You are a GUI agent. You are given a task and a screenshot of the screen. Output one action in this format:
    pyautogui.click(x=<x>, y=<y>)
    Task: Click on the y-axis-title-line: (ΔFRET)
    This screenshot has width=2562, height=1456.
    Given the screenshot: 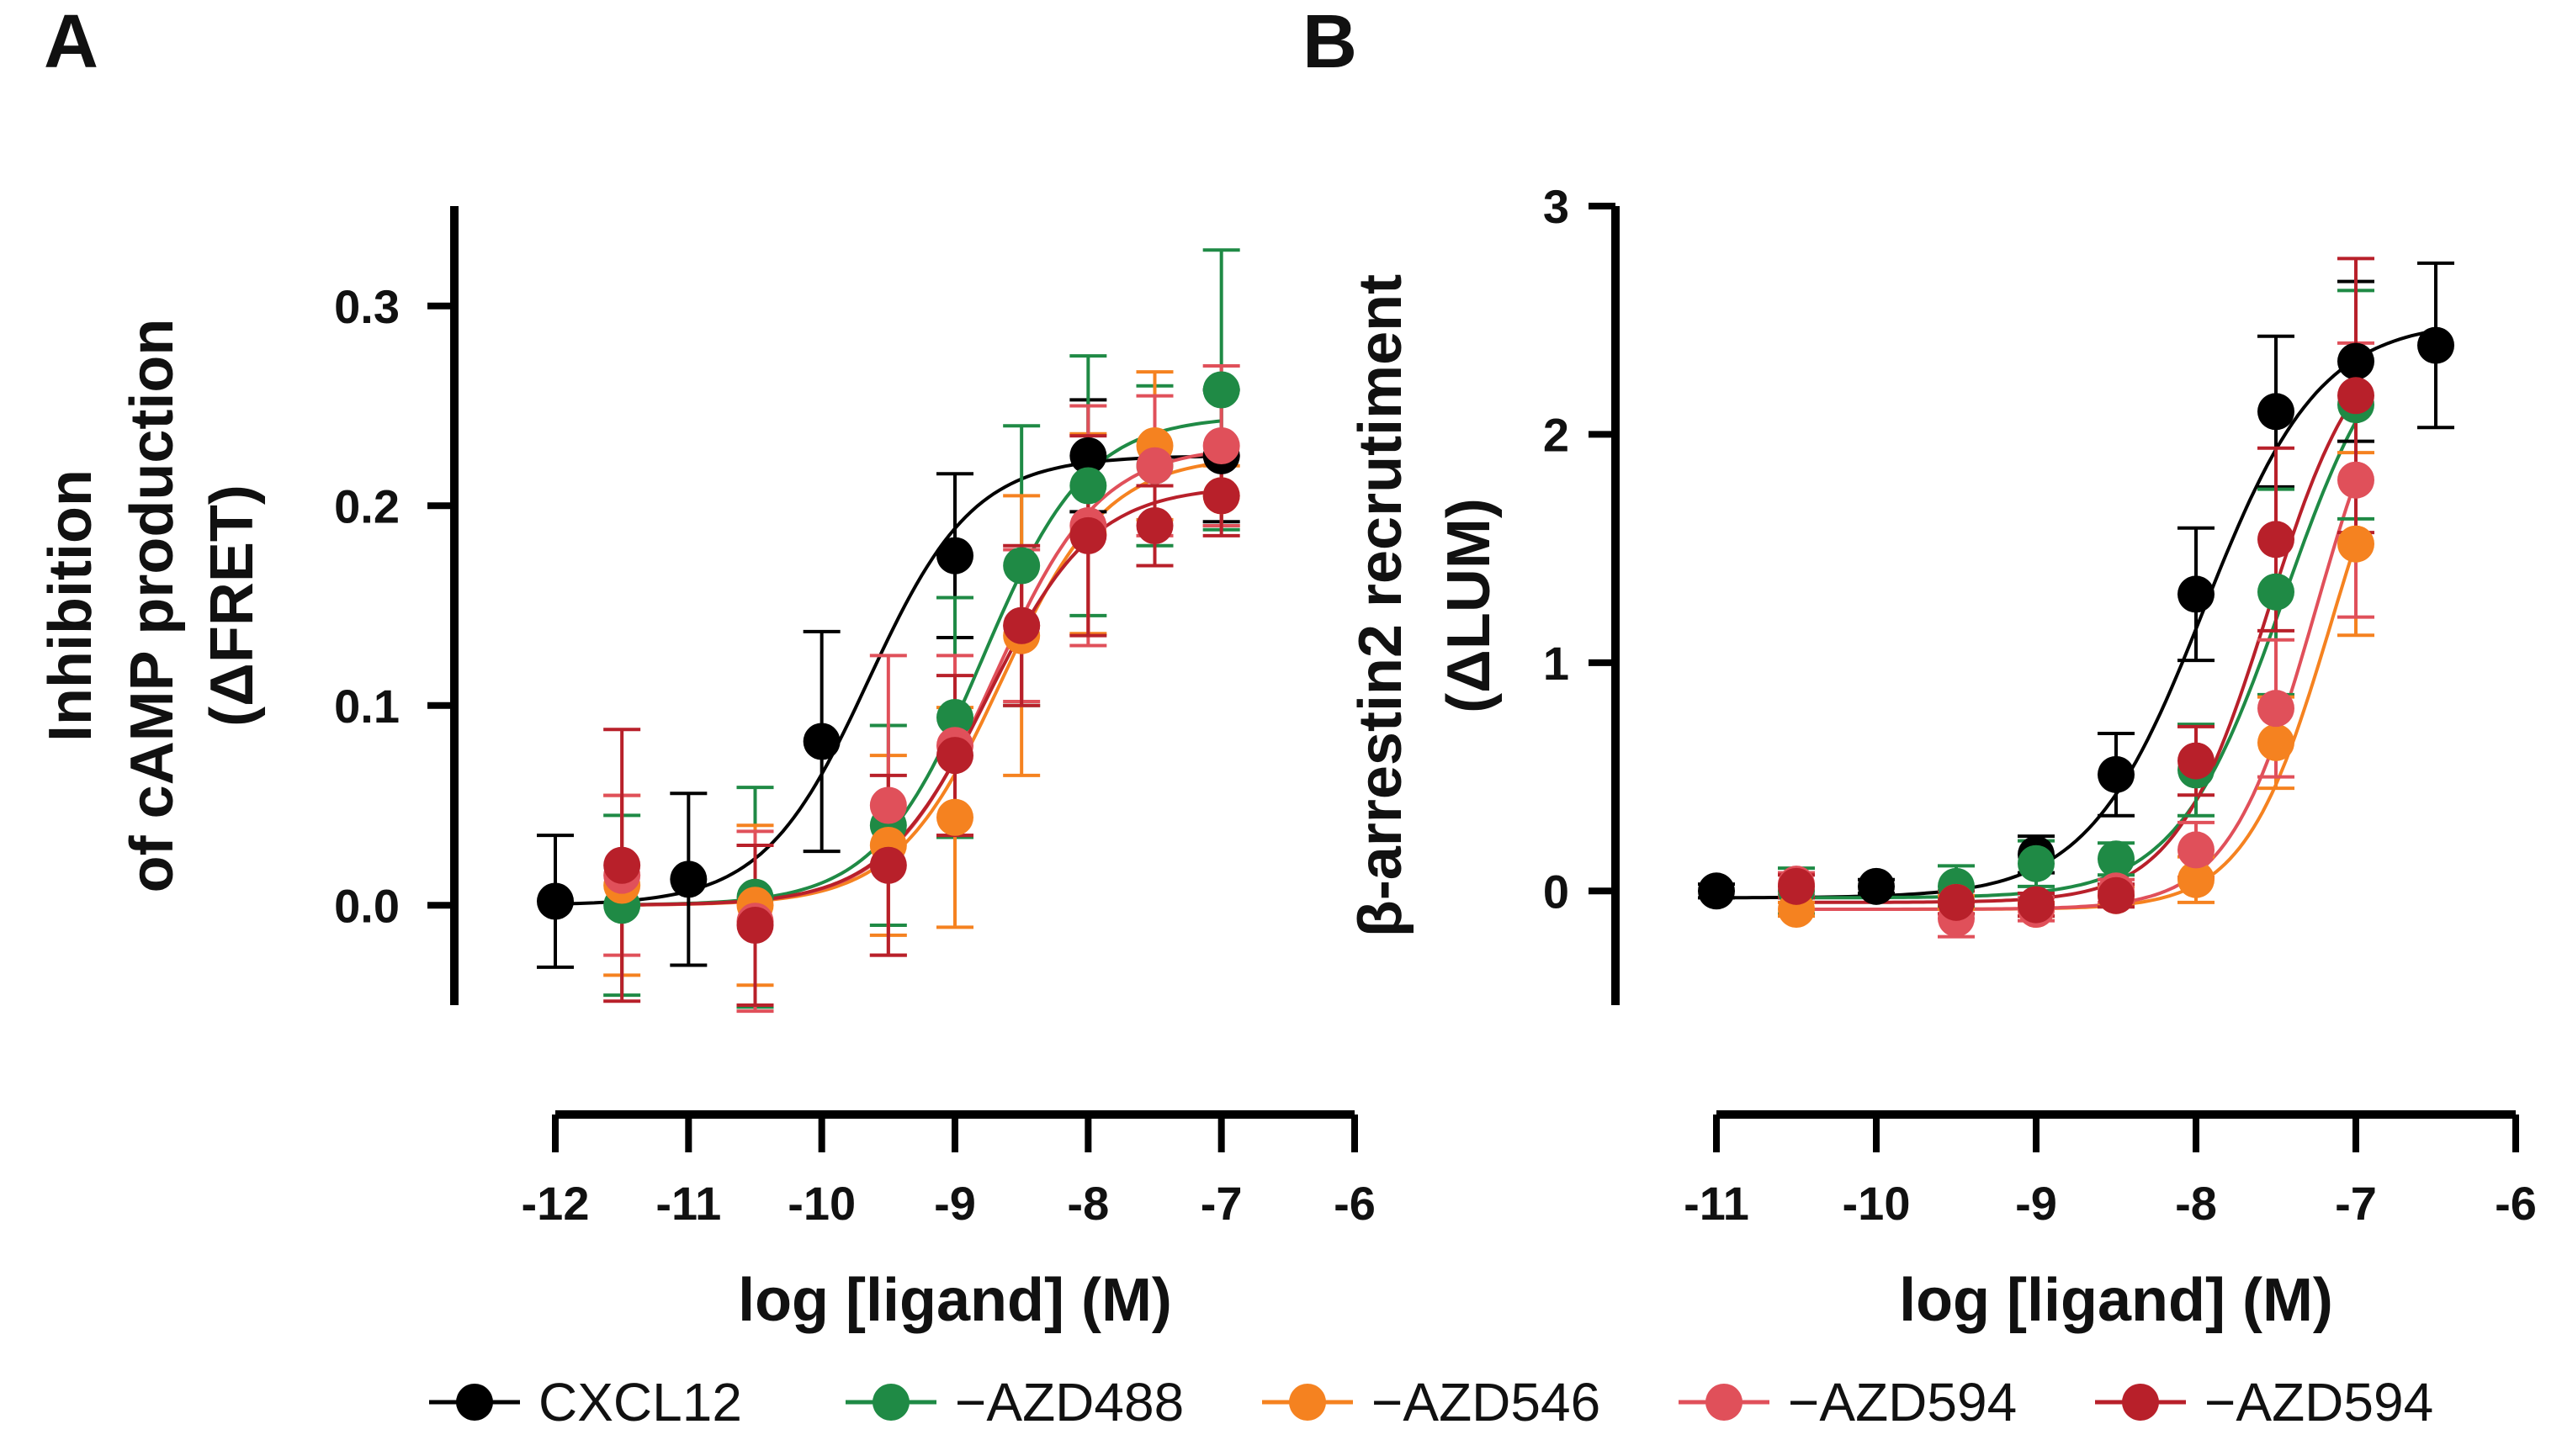 What is the action you would take?
    pyautogui.click(x=232, y=605)
    